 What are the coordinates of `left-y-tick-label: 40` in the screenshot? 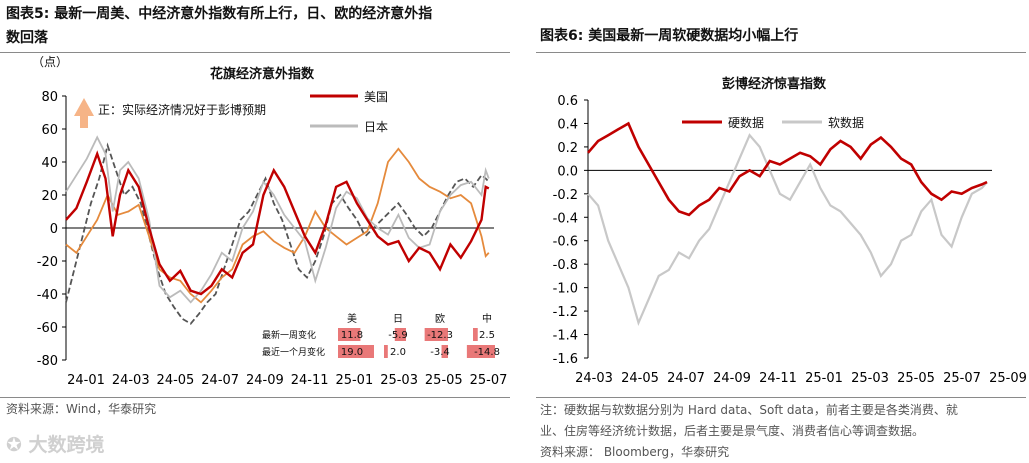 It's located at (49, 163).